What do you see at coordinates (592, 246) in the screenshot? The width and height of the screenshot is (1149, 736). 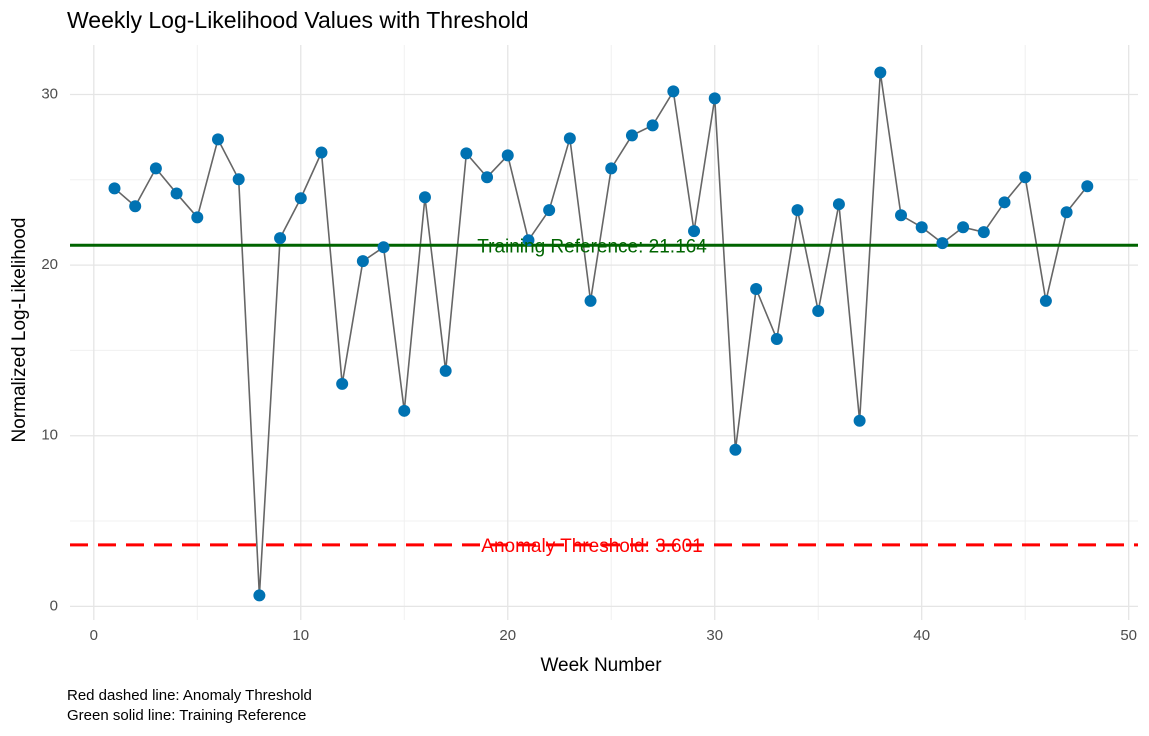 I see `reference-label: Training Reference: 21.164` at bounding box center [592, 246].